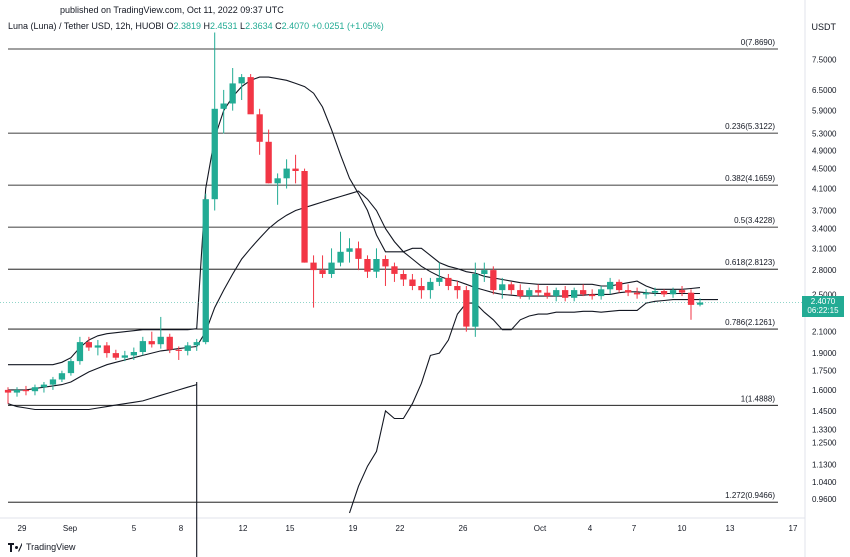  Describe the element at coordinates (243, 528) in the screenshot. I see `x-tick-label: 12` at that location.